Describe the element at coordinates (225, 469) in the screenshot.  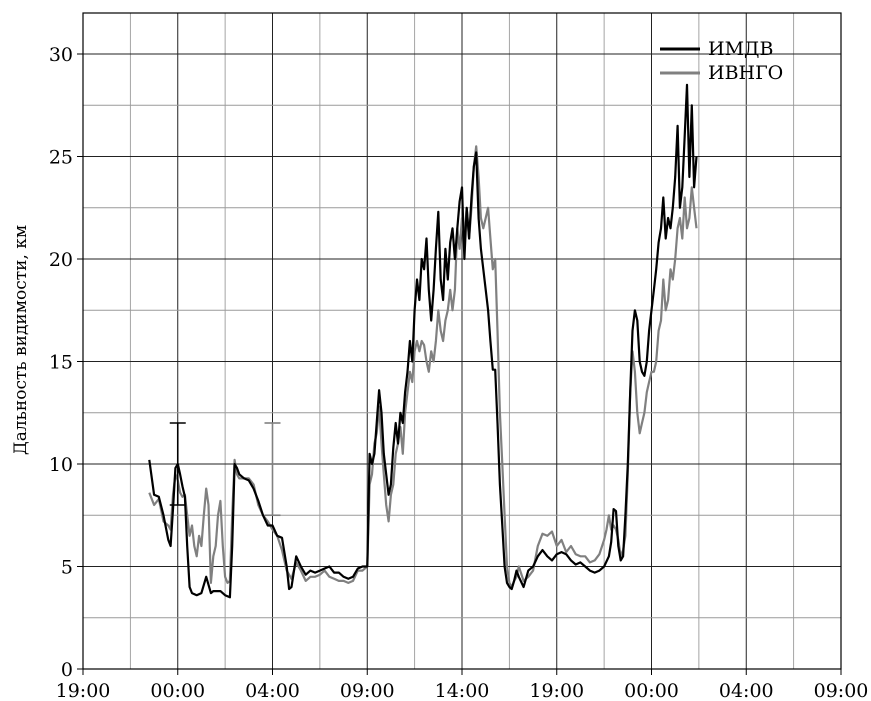
I see `error-bars` at that location.